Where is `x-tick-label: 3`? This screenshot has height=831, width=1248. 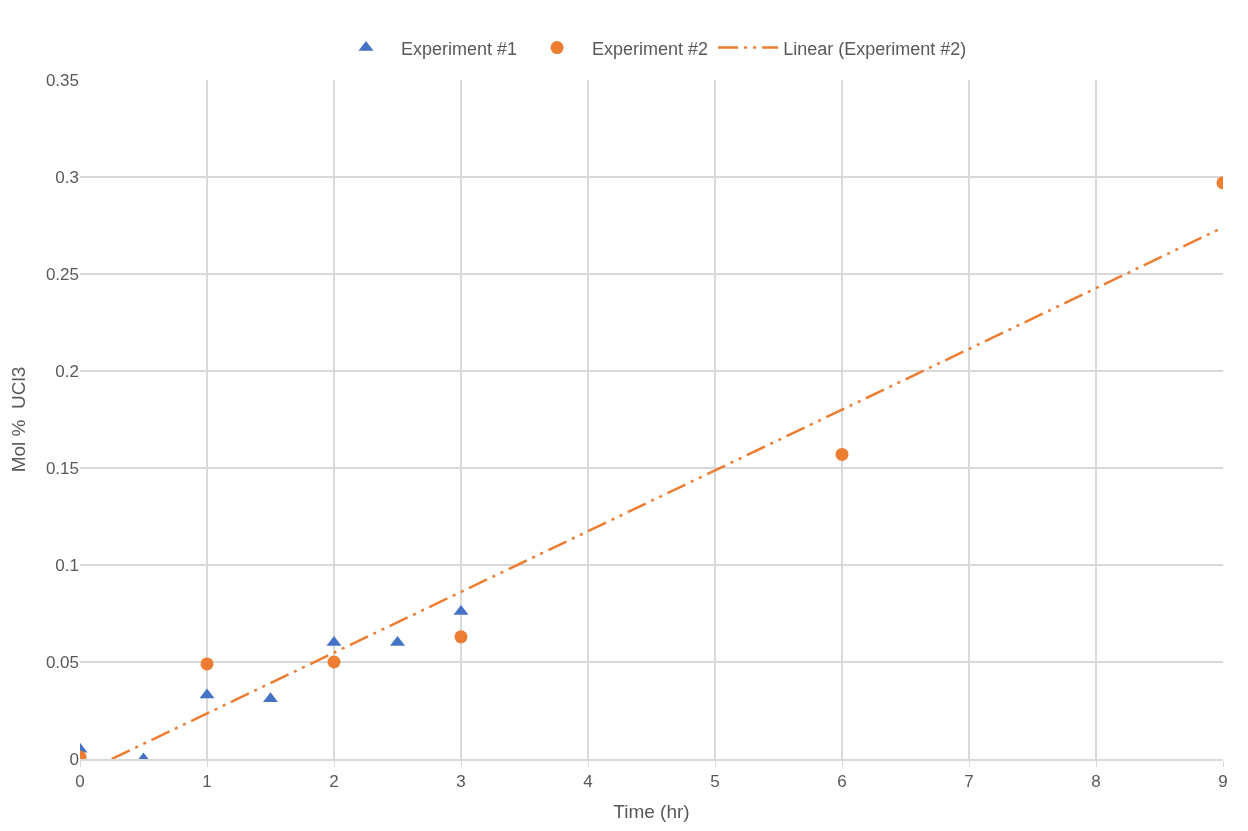
x-tick-label: 3 is located at coordinates (461, 782).